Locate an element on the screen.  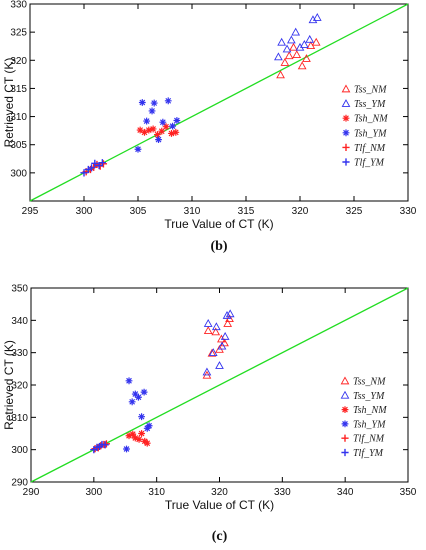
x-tick-label: 325 is located at coordinates (354, 211).